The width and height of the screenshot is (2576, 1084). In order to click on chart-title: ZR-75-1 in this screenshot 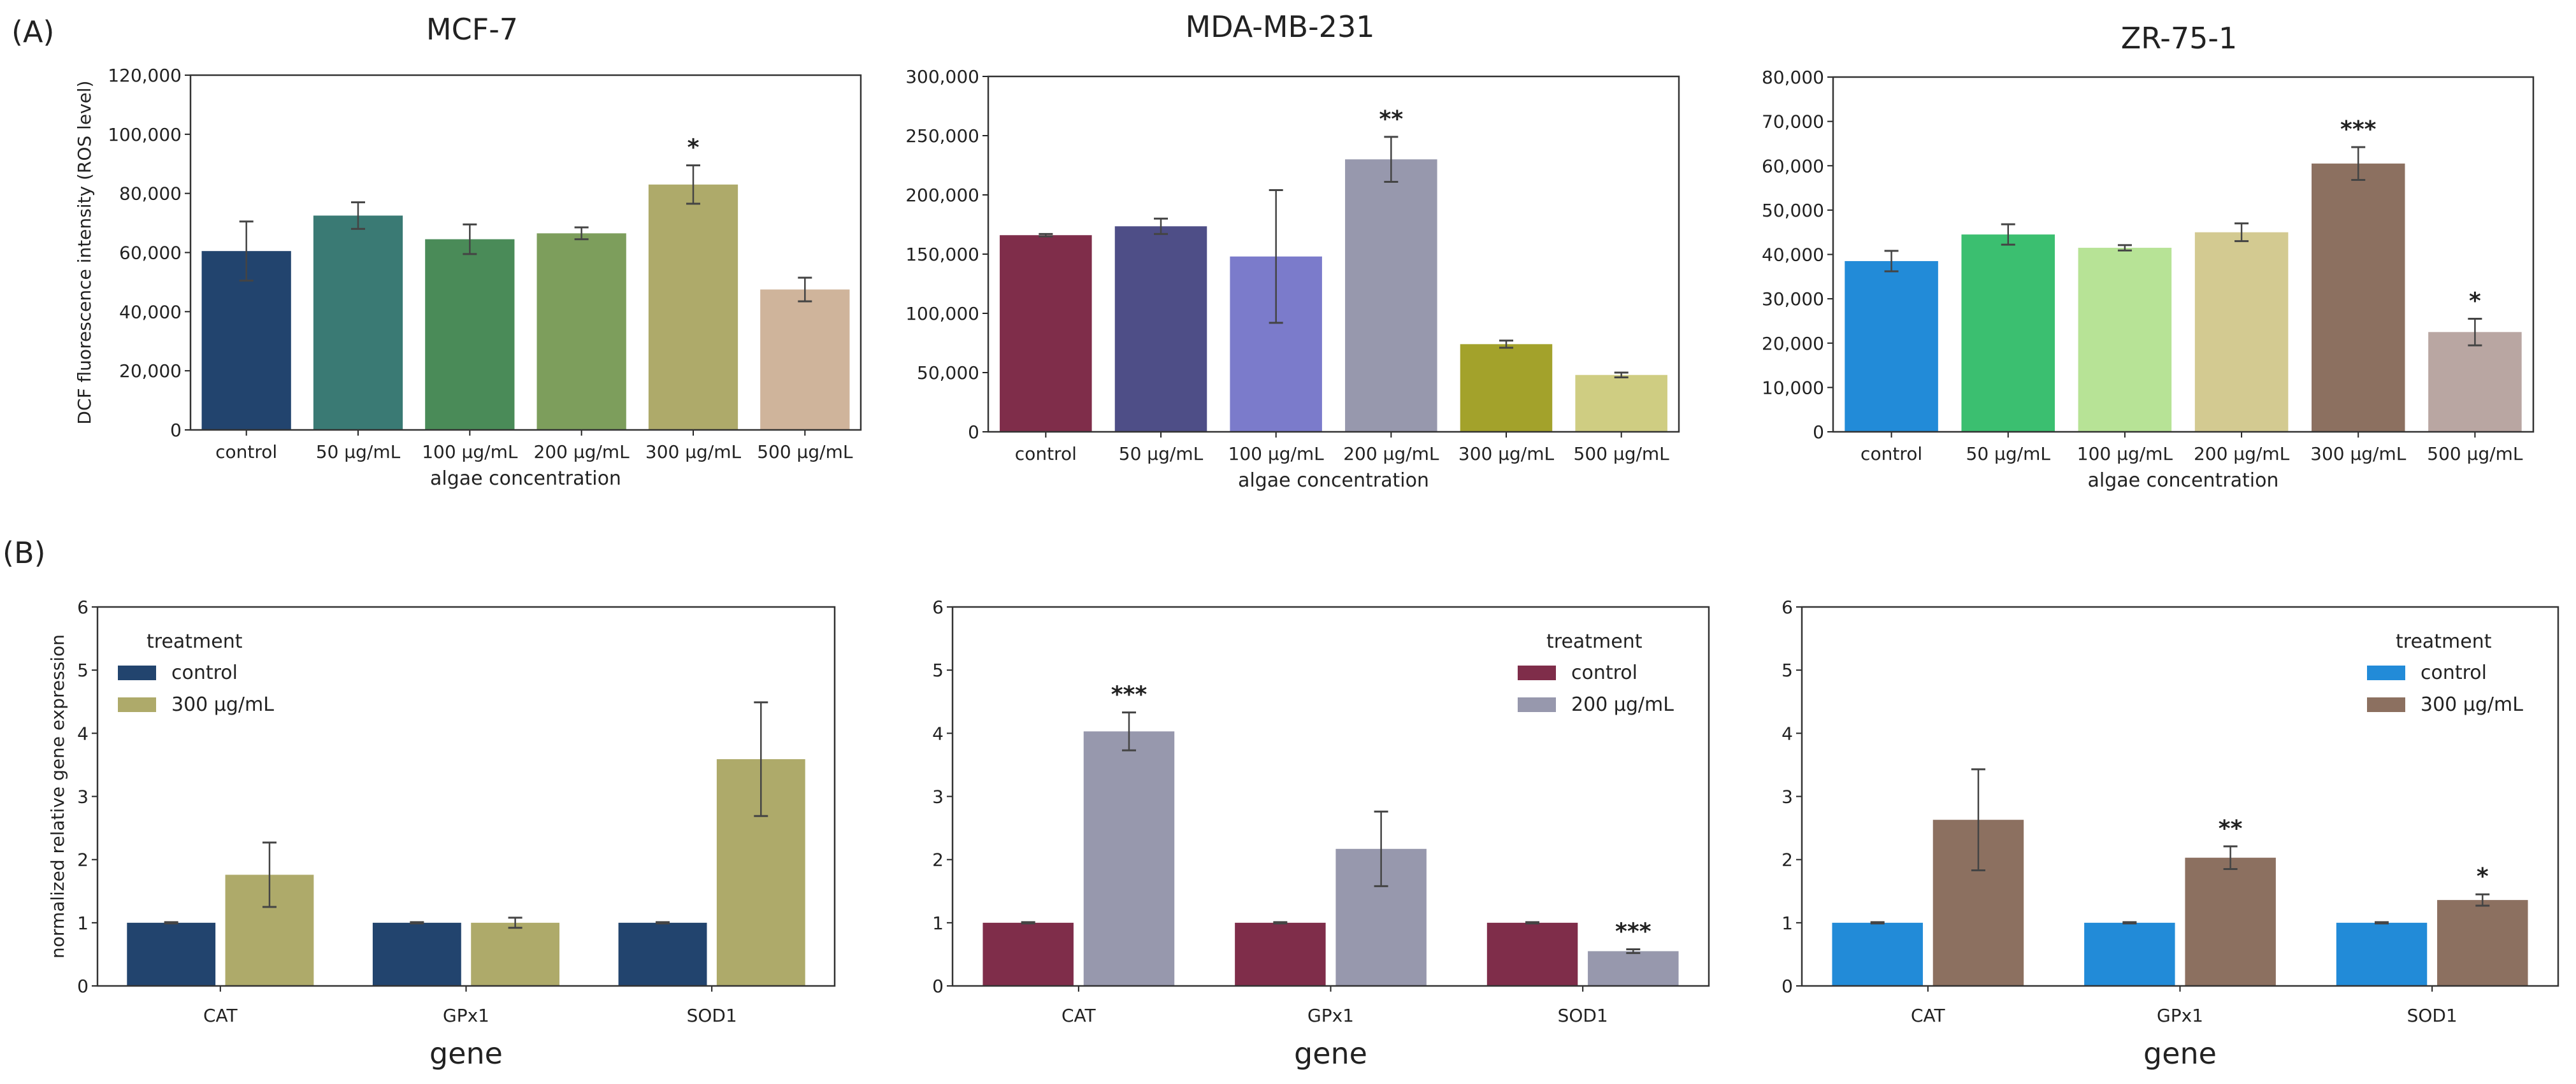, I will do `click(2179, 38)`.